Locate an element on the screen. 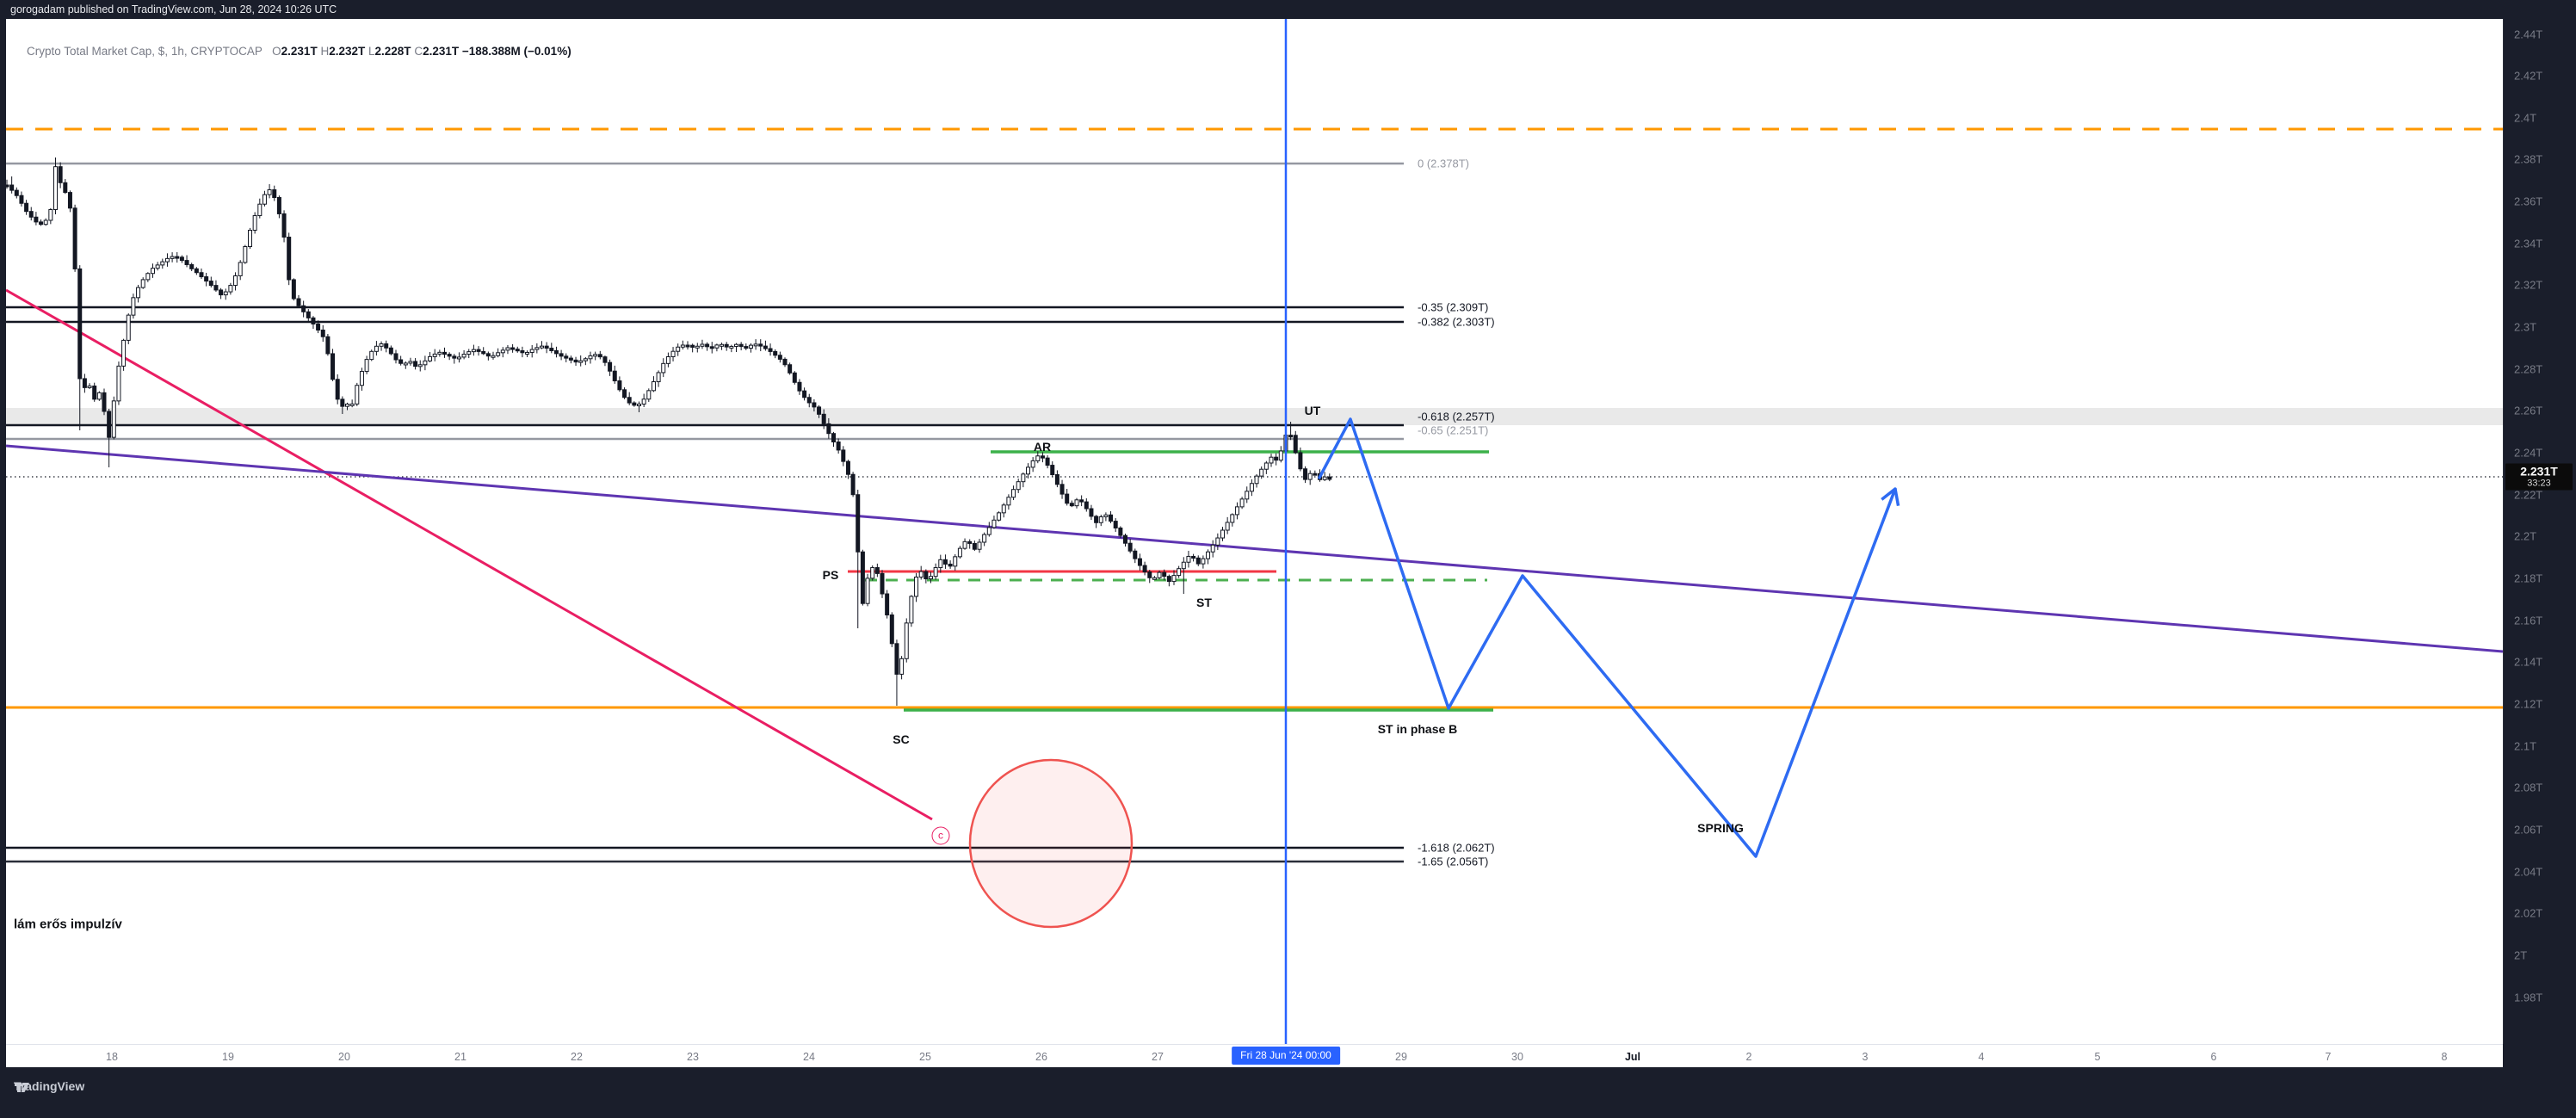 The height and width of the screenshot is (1118, 2576). price-tick: 2.18T is located at coordinates (2528, 578).